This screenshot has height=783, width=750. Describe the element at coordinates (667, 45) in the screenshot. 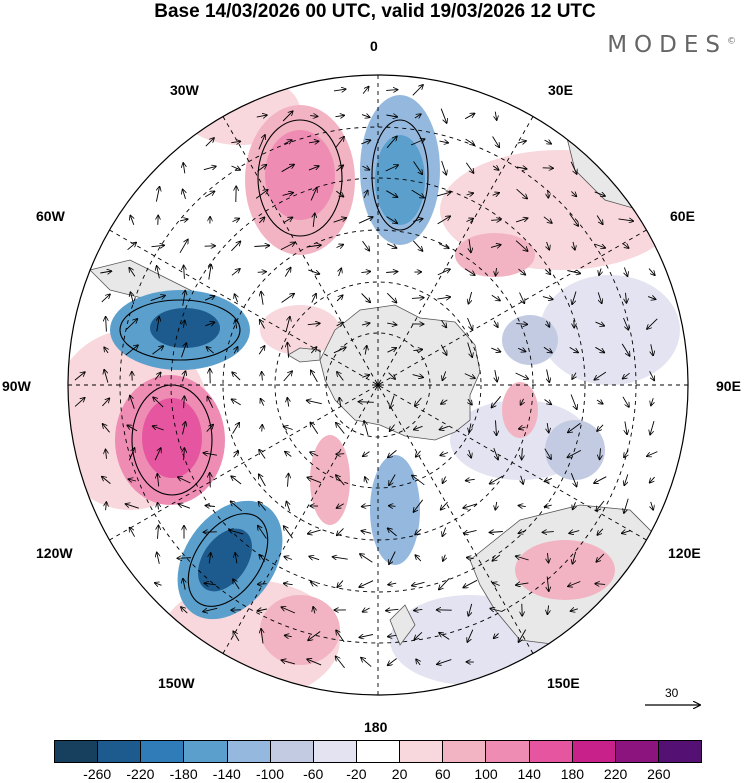

I see `logo-text: MODES` at that location.